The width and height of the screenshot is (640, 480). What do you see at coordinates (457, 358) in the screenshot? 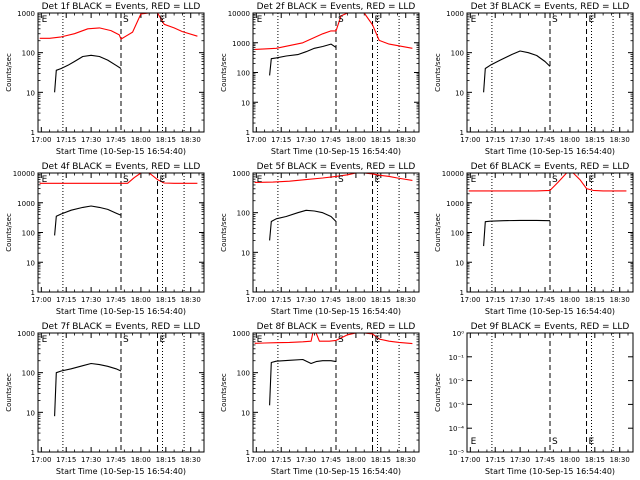
I see `y-tick-label: 10⁻¹` at bounding box center [457, 358].